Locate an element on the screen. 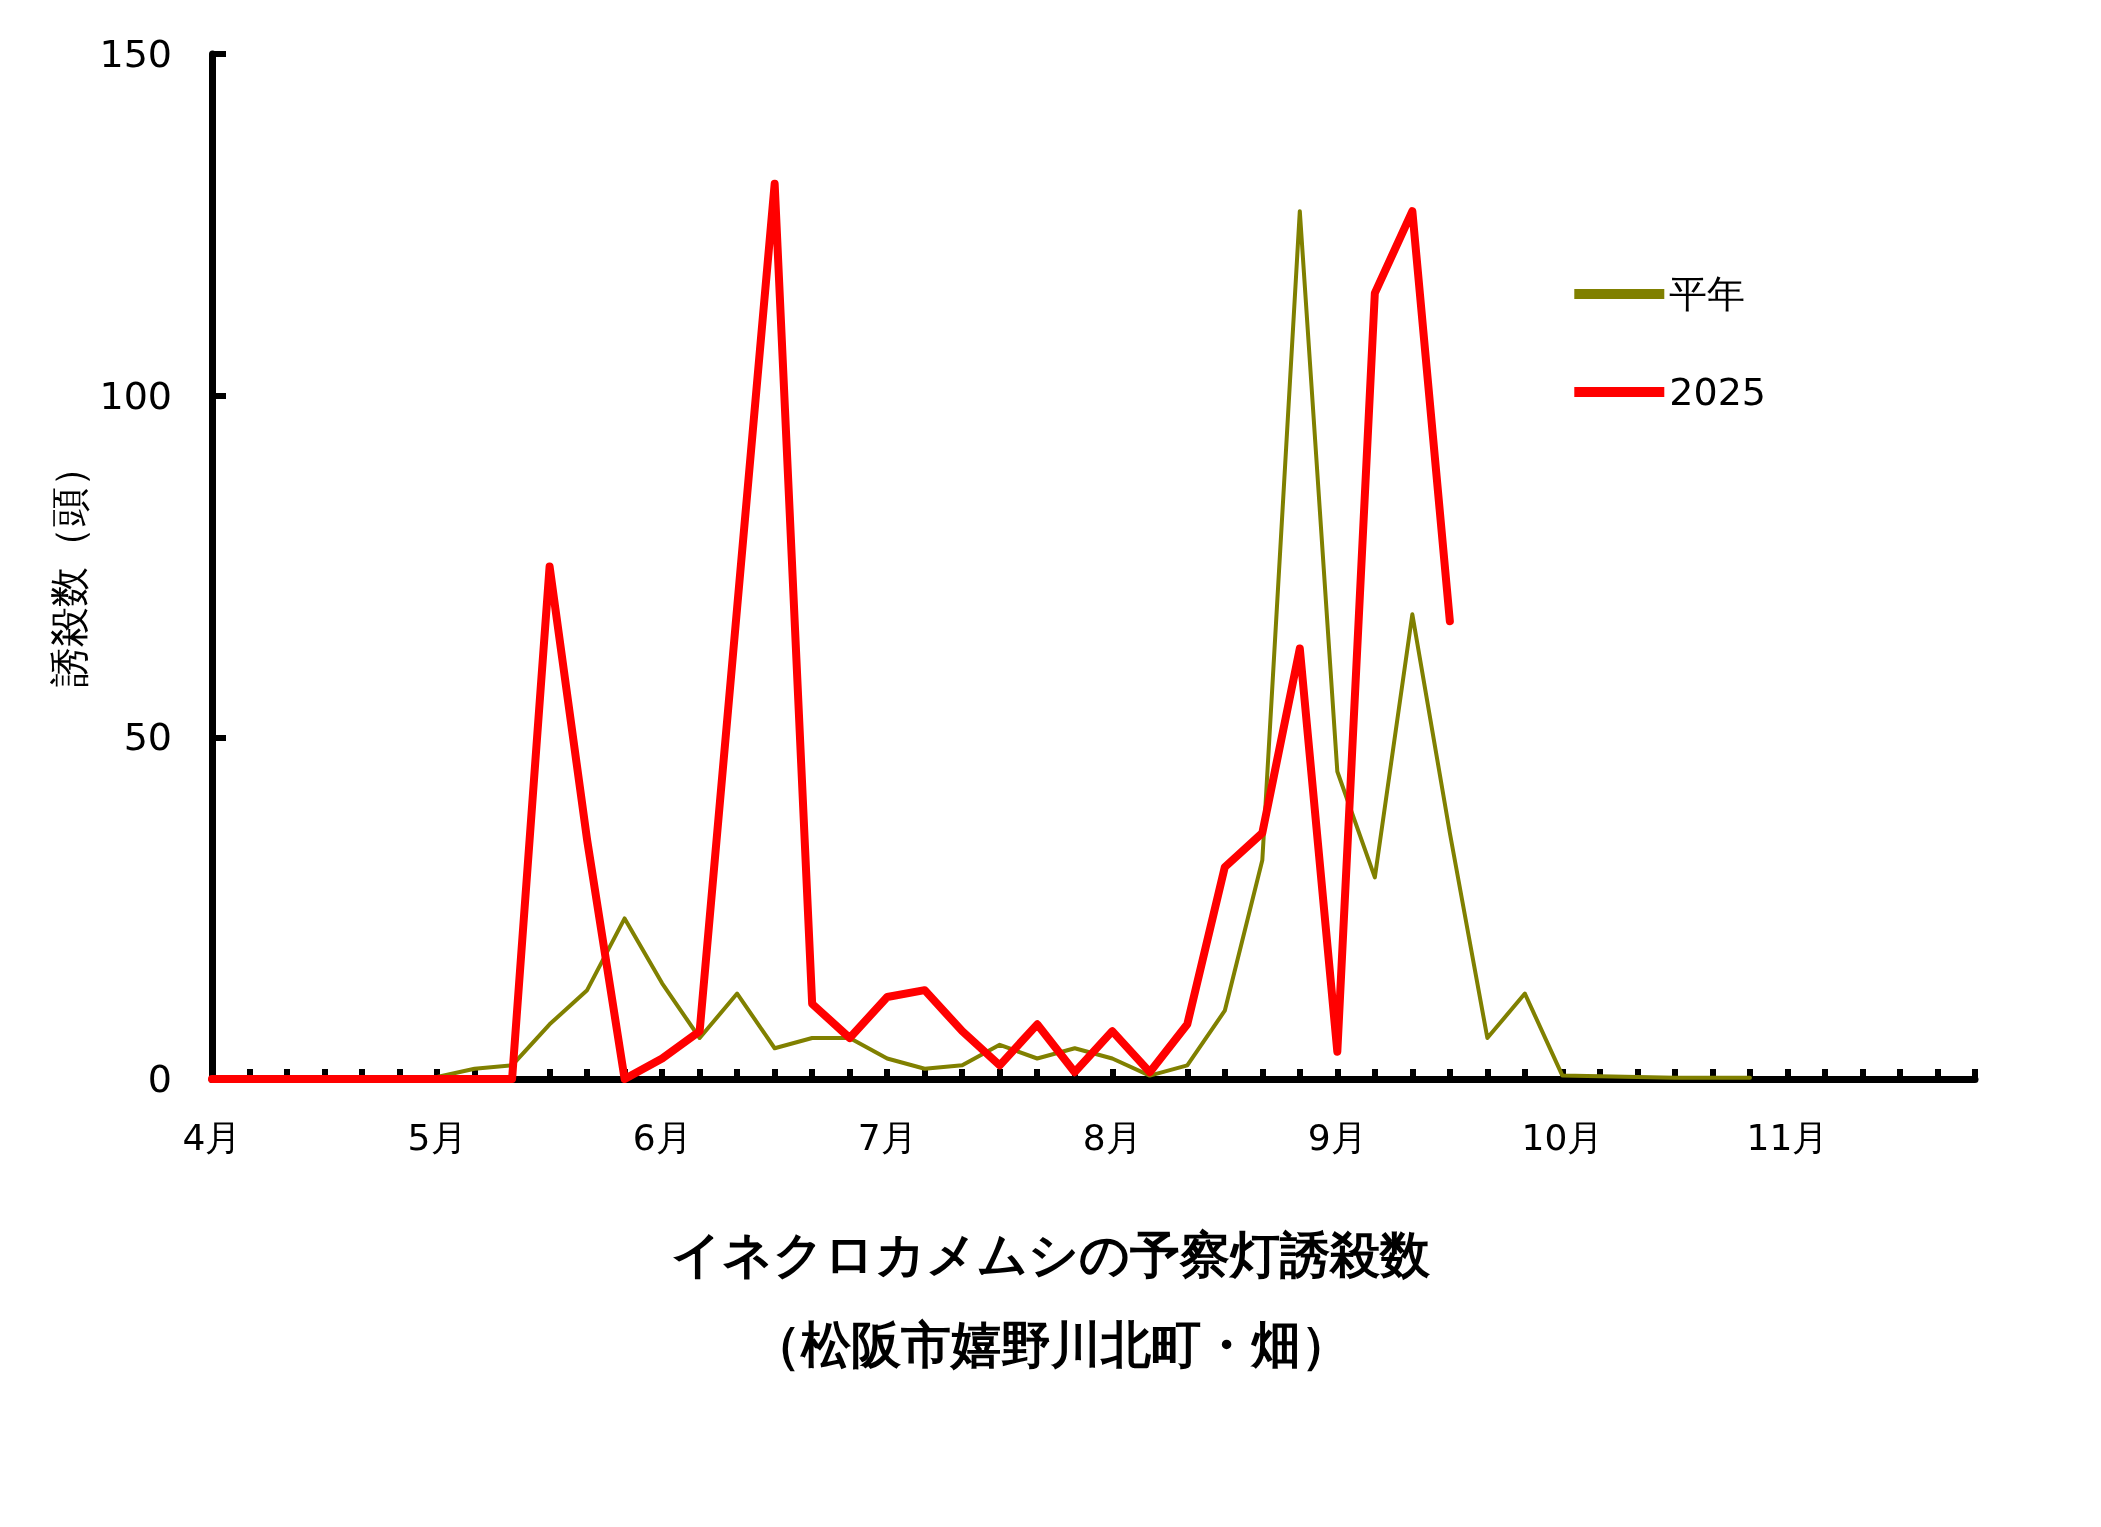  x-tick-label: 8月 is located at coordinates (1112, 1137).